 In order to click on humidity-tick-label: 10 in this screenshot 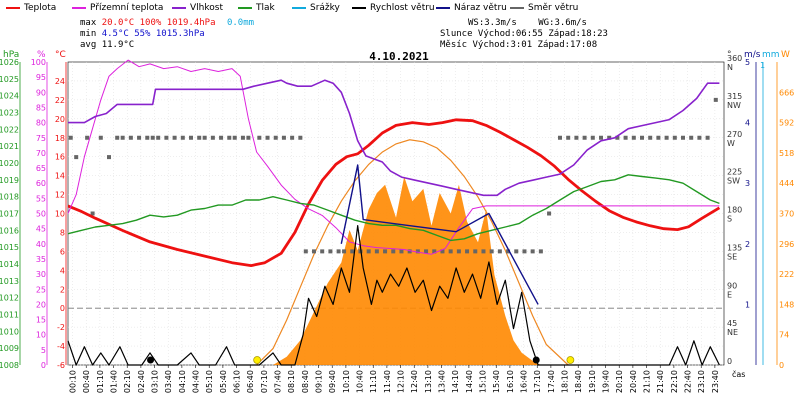, I will do `click(41, 335)`.